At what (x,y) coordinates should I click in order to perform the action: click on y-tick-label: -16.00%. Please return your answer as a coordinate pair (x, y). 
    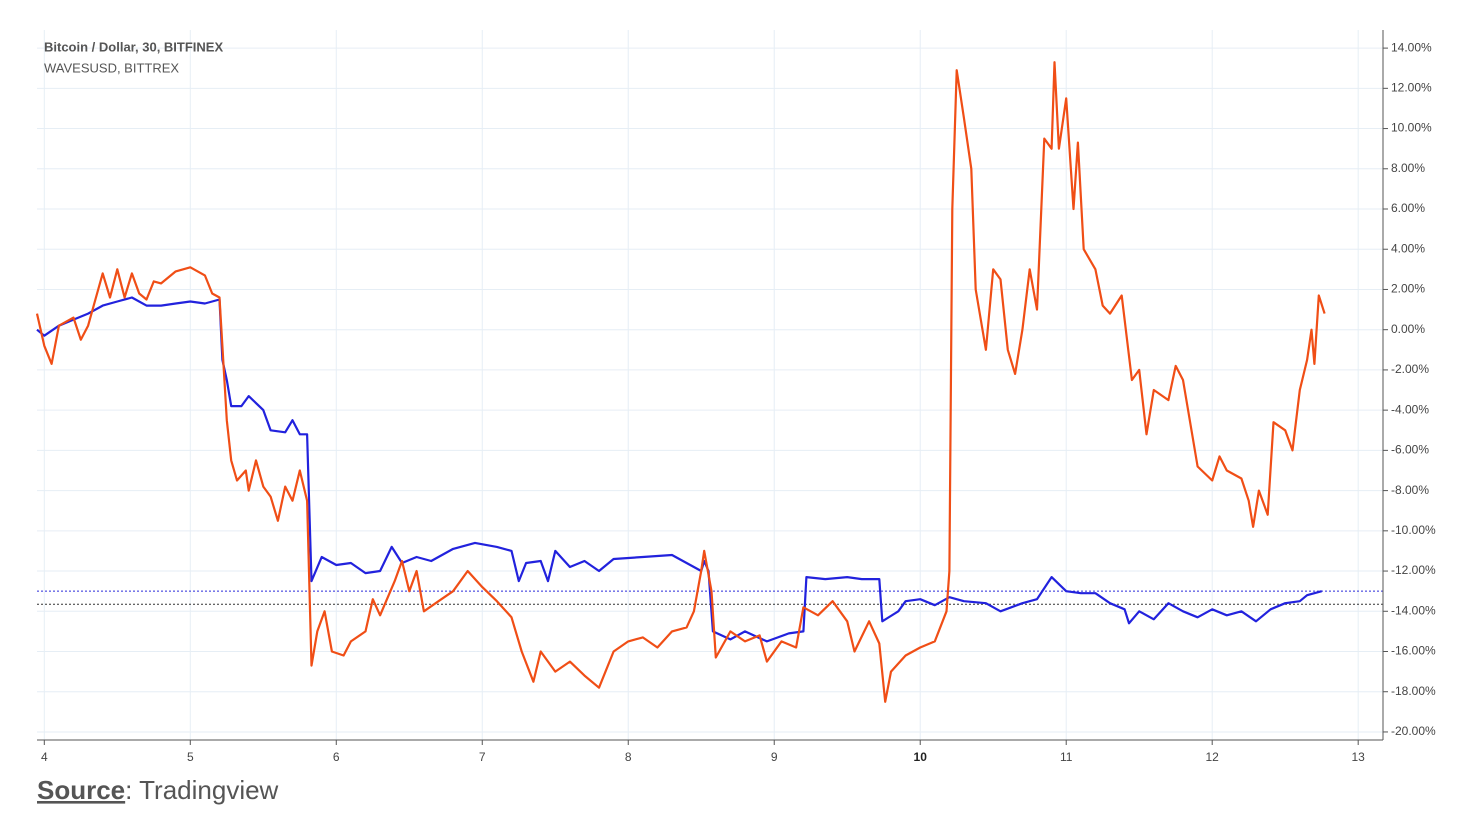
    Looking at the image, I should click on (1413, 651).